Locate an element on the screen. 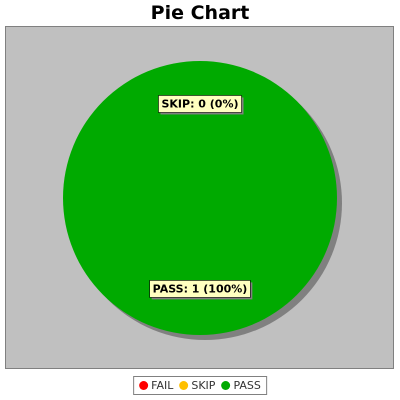  chart-title: Pie Chart is located at coordinates (200, 13).